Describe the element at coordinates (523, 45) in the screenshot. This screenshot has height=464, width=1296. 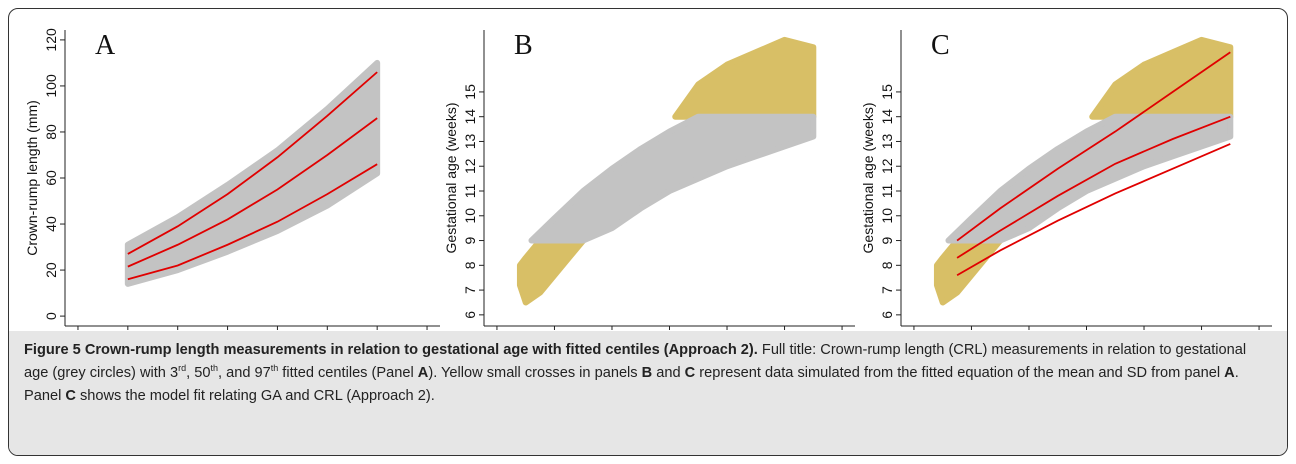
I see `panel-label: B` at that location.